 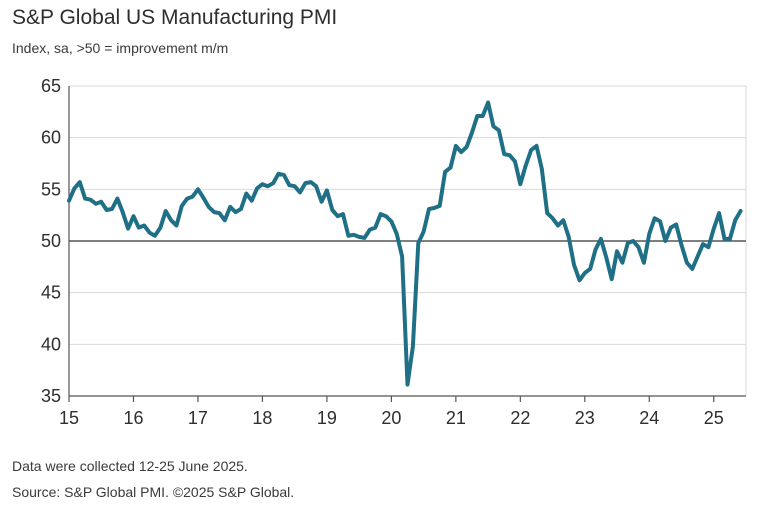 I want to click on y-tick-label: 45, so click(x=51, y=293).